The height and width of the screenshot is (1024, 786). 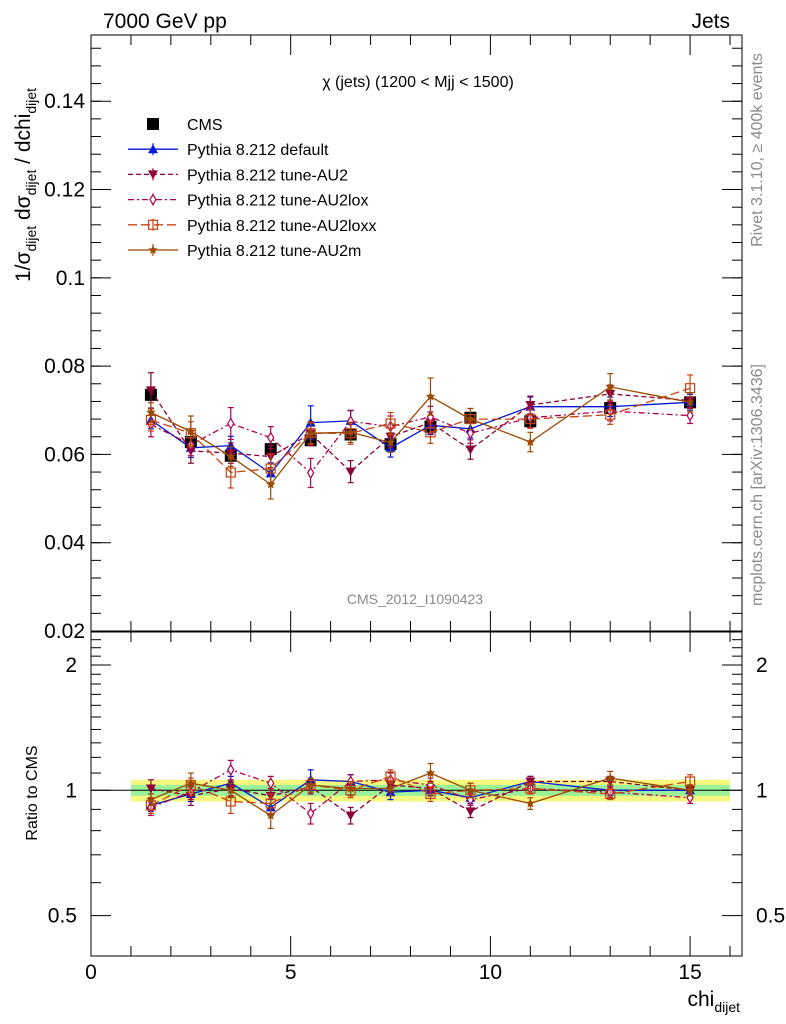 I want to click on x-tick-label: 5, so click(x=291, y=972).